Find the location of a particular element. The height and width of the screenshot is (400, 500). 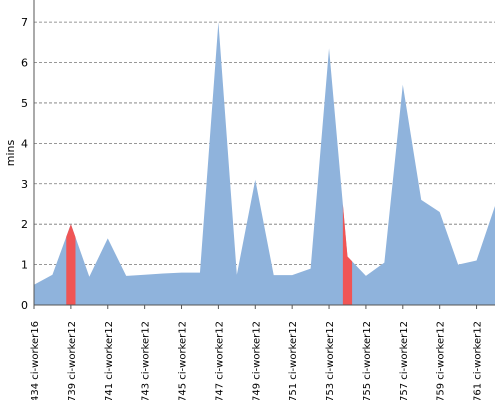

x-tick-label: #6751 ci-worker12 is located at coordinates (293, 360).